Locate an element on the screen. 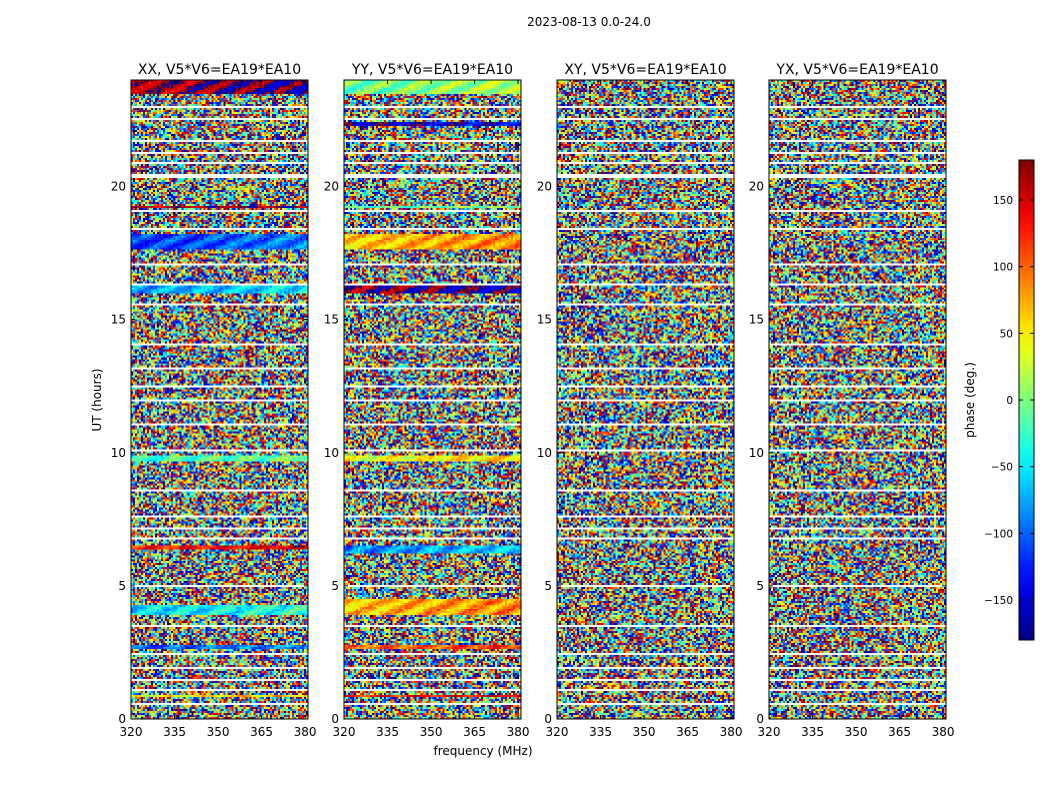 The width and height of the screenshot is (1050, 800). y-axis-label: UT (hours) is located at coordinates (97, 399).